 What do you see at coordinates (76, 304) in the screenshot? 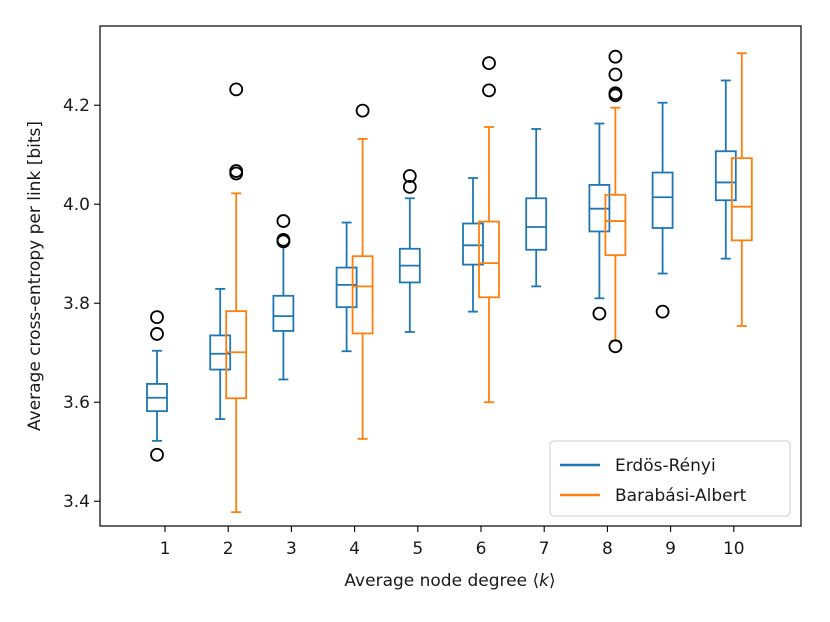
I see `y-tick-label: 3.8` at bounding box center [76, 304].